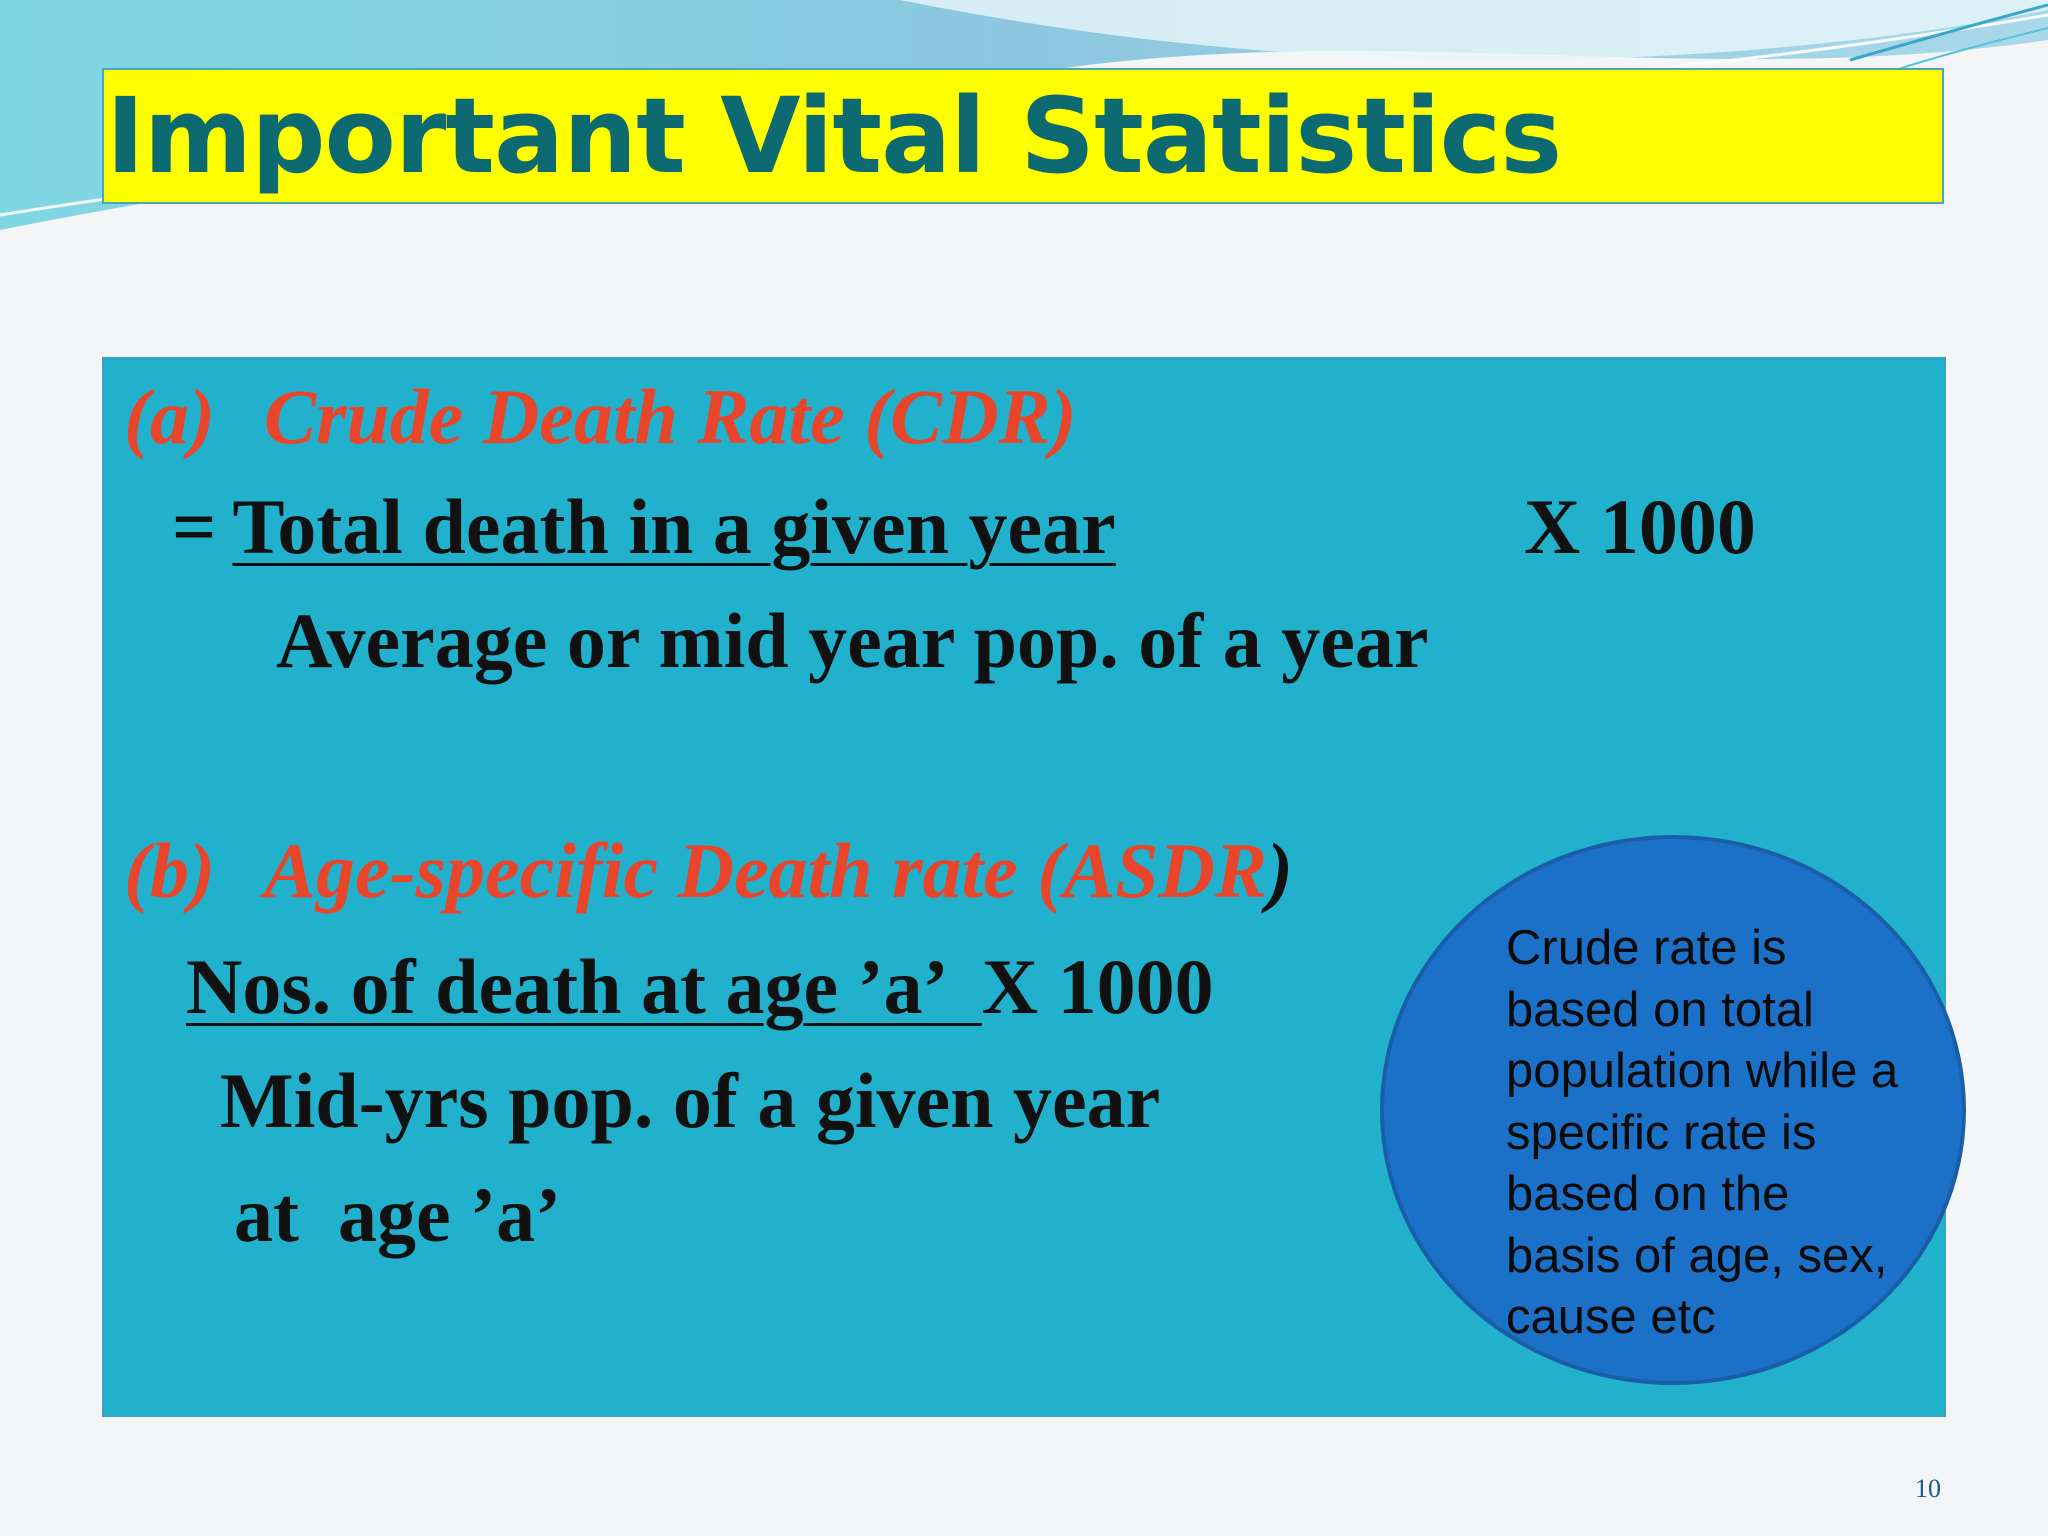 The image size is (2048, 1536). I want to click on cdr-heading: (a) Crude Death Rate (CDR), so click(600, 417).